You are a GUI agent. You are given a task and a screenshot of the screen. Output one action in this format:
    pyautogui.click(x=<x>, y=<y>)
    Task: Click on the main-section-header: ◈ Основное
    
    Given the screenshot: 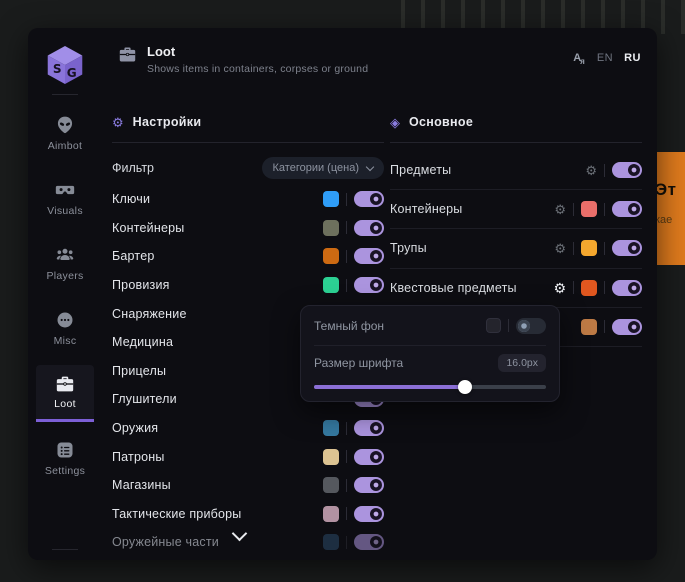 What is the action you would take?
    pyautogui.click(x=516, y=122)
    